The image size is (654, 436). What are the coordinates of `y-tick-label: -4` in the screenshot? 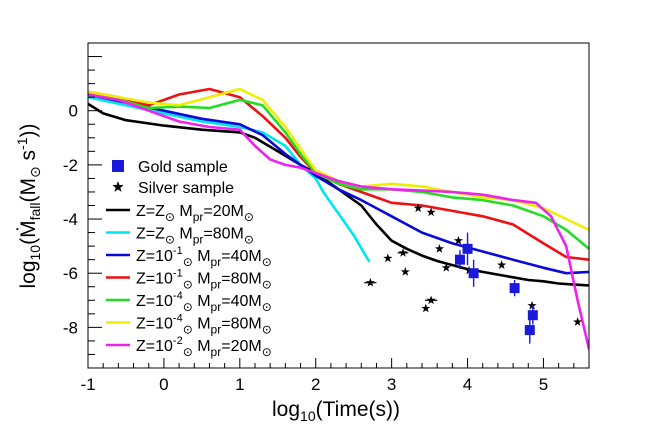 It's located at (70, 219).